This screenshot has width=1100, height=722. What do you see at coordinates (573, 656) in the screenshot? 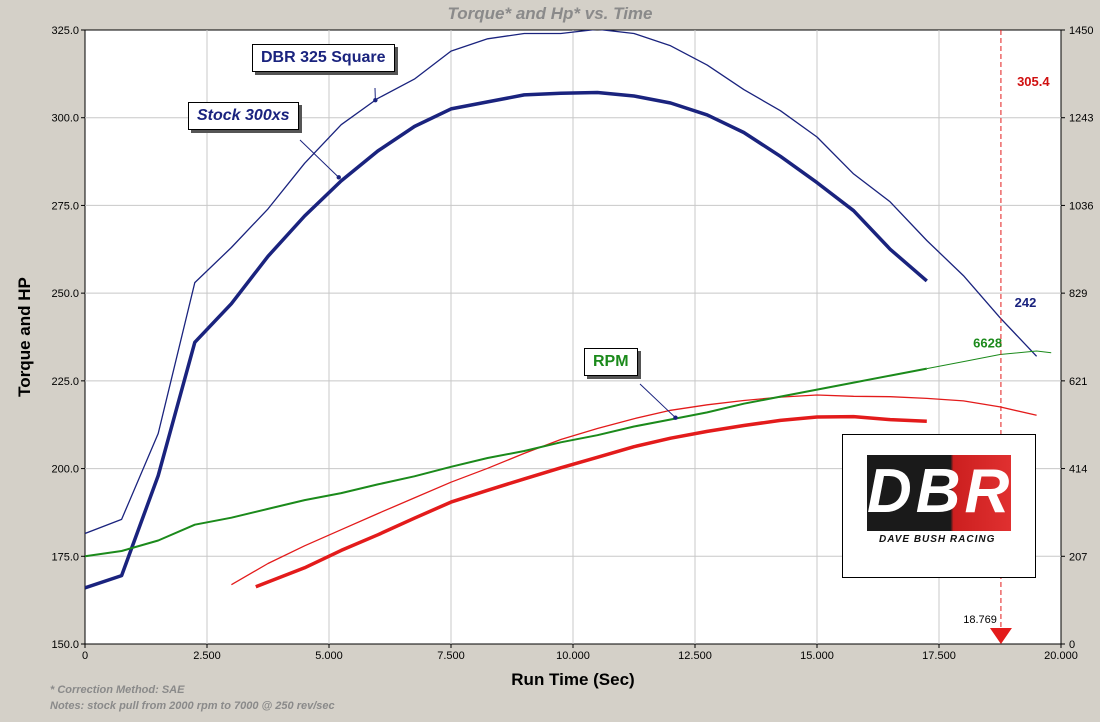
I see `x-tick-label: 10.000` at bounding box center [573, 656].